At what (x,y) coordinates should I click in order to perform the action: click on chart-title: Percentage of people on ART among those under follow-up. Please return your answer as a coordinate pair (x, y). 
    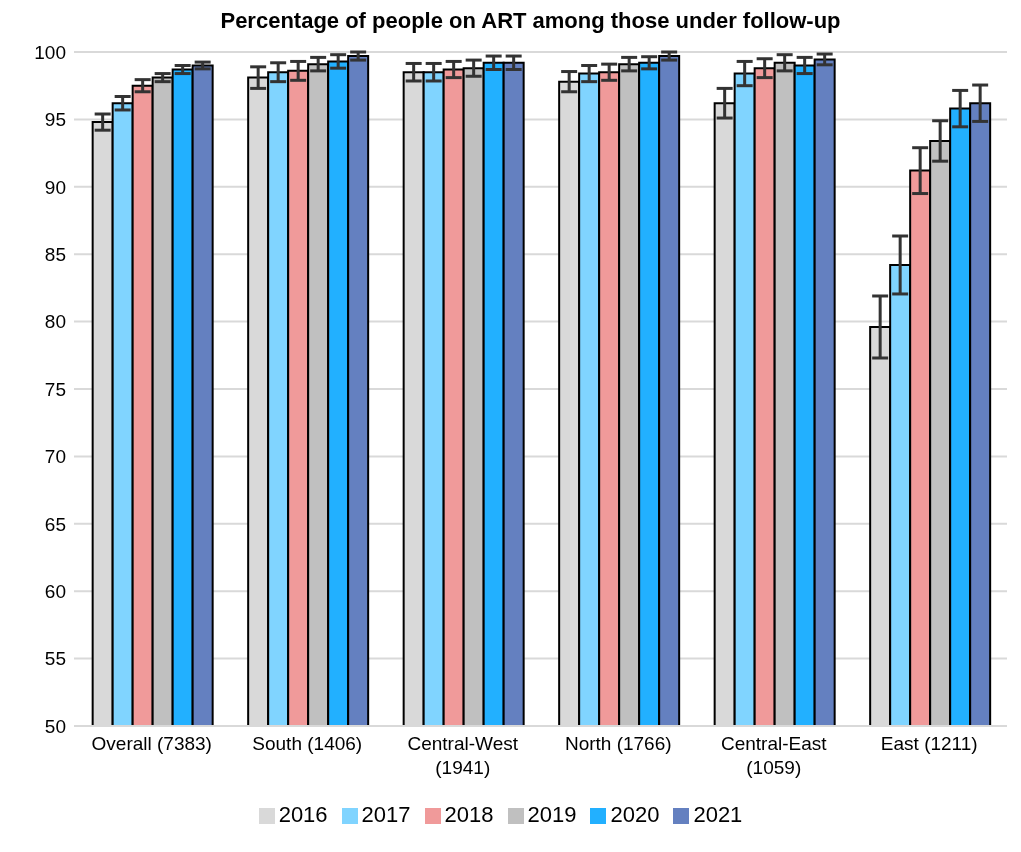
    Looking at the image, I should click on (530, 21).